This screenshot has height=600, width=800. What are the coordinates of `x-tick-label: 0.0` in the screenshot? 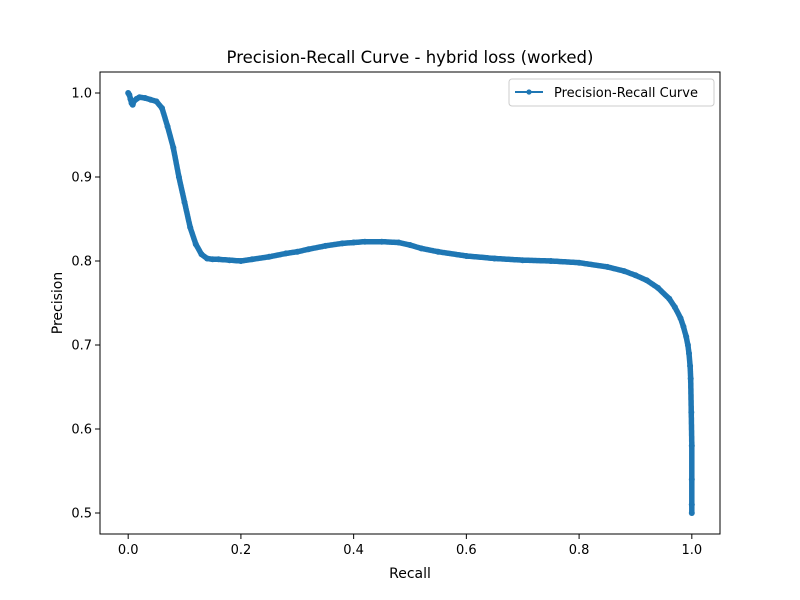 It's located at (128, 550).